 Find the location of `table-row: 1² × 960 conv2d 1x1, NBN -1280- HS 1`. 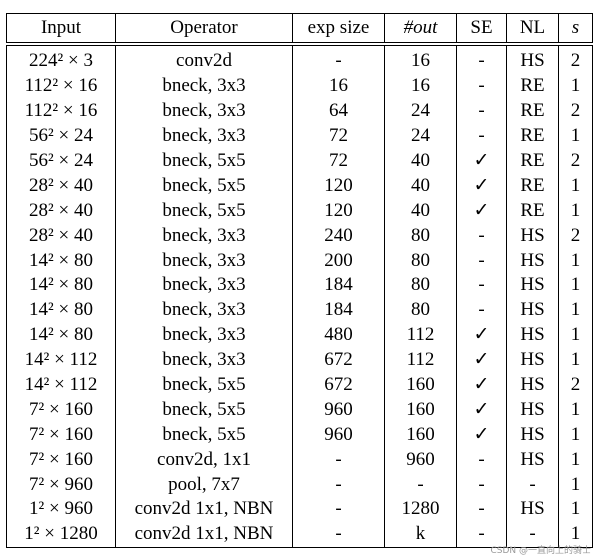

table-row: 1² × 960 conv2d 1x1, NBN -1280- HS 1 is located at coordinates (299, 509).